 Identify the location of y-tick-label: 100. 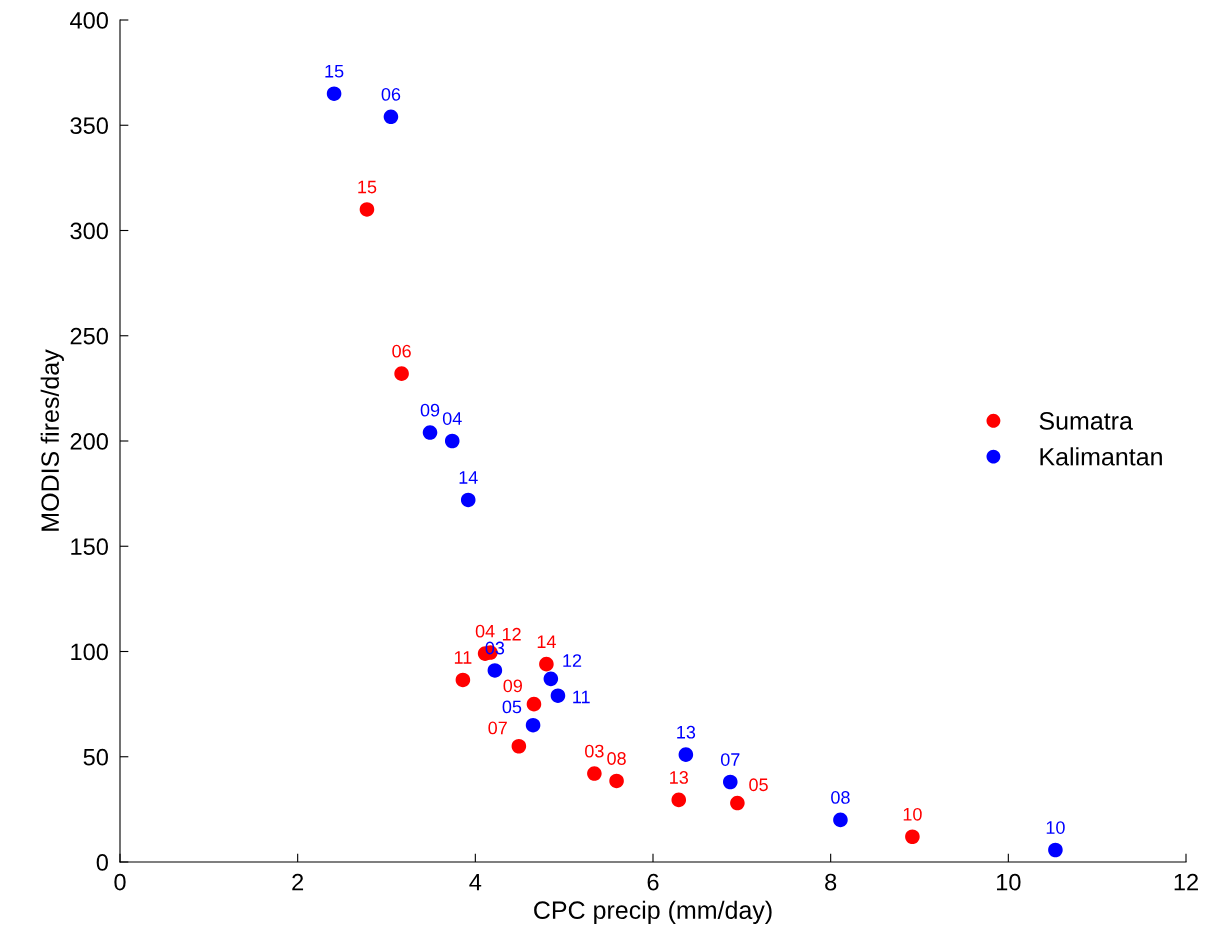
(89, 652).